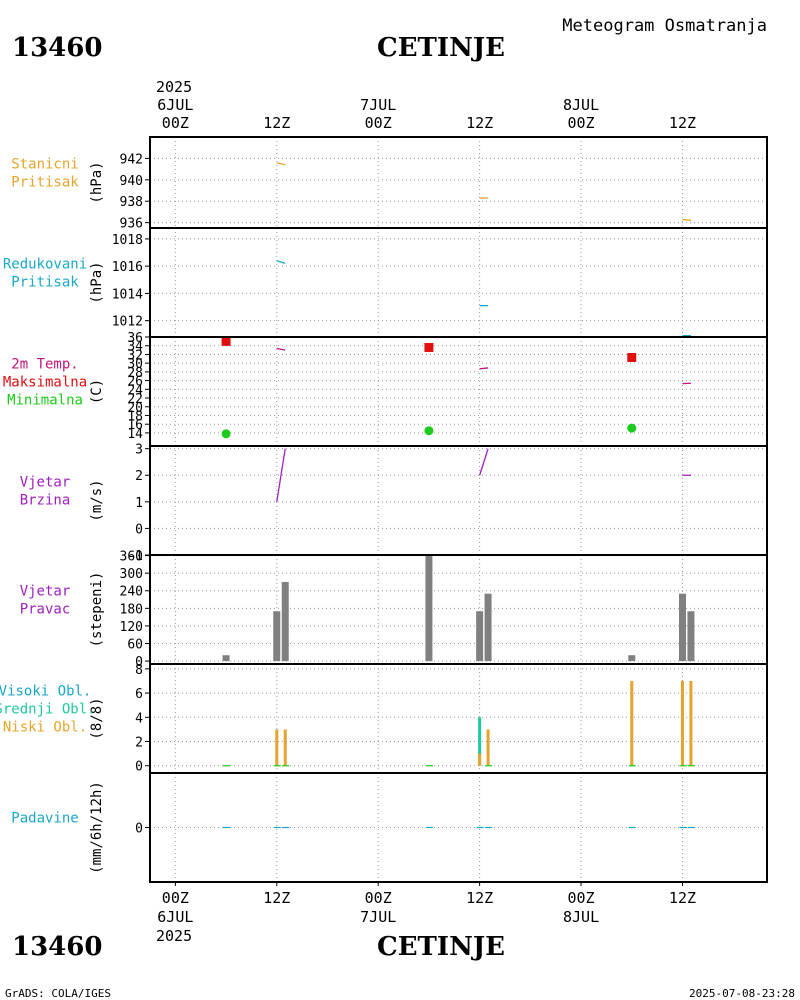 This screenshot has width=800, height=1000. What do you see at coordinates (97, 391) in the screenshot?
I see `temperature-ylabel: (C)` at bounding box center [97, 391].